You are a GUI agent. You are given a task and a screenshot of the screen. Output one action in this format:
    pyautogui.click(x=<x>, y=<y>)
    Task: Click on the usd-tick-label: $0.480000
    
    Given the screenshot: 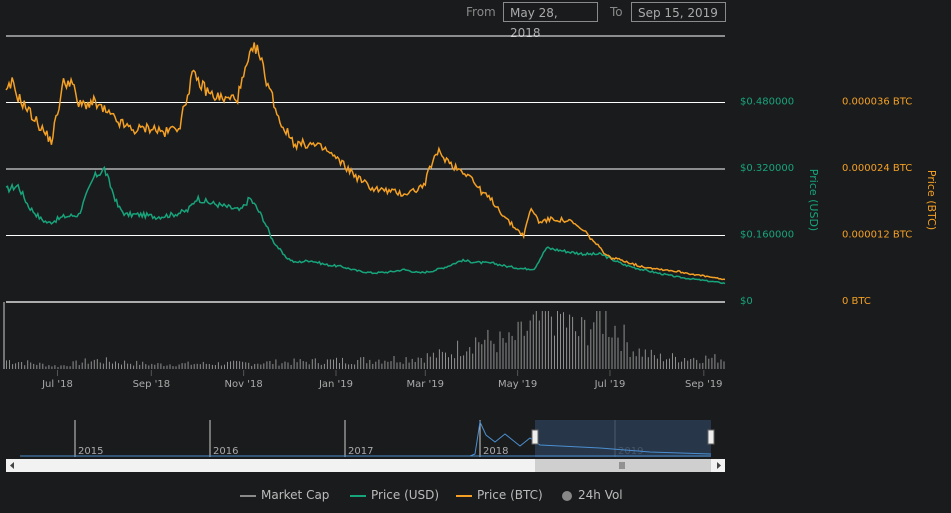 What is the action you would take?
    pyautogui.click(x=767, y=102)
    